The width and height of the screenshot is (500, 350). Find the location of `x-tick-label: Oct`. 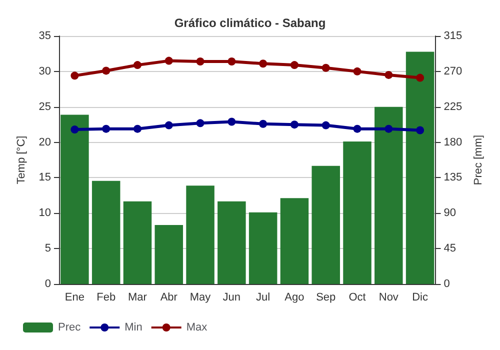

x-tick-label: Oct is located at coordinates (357, 298).